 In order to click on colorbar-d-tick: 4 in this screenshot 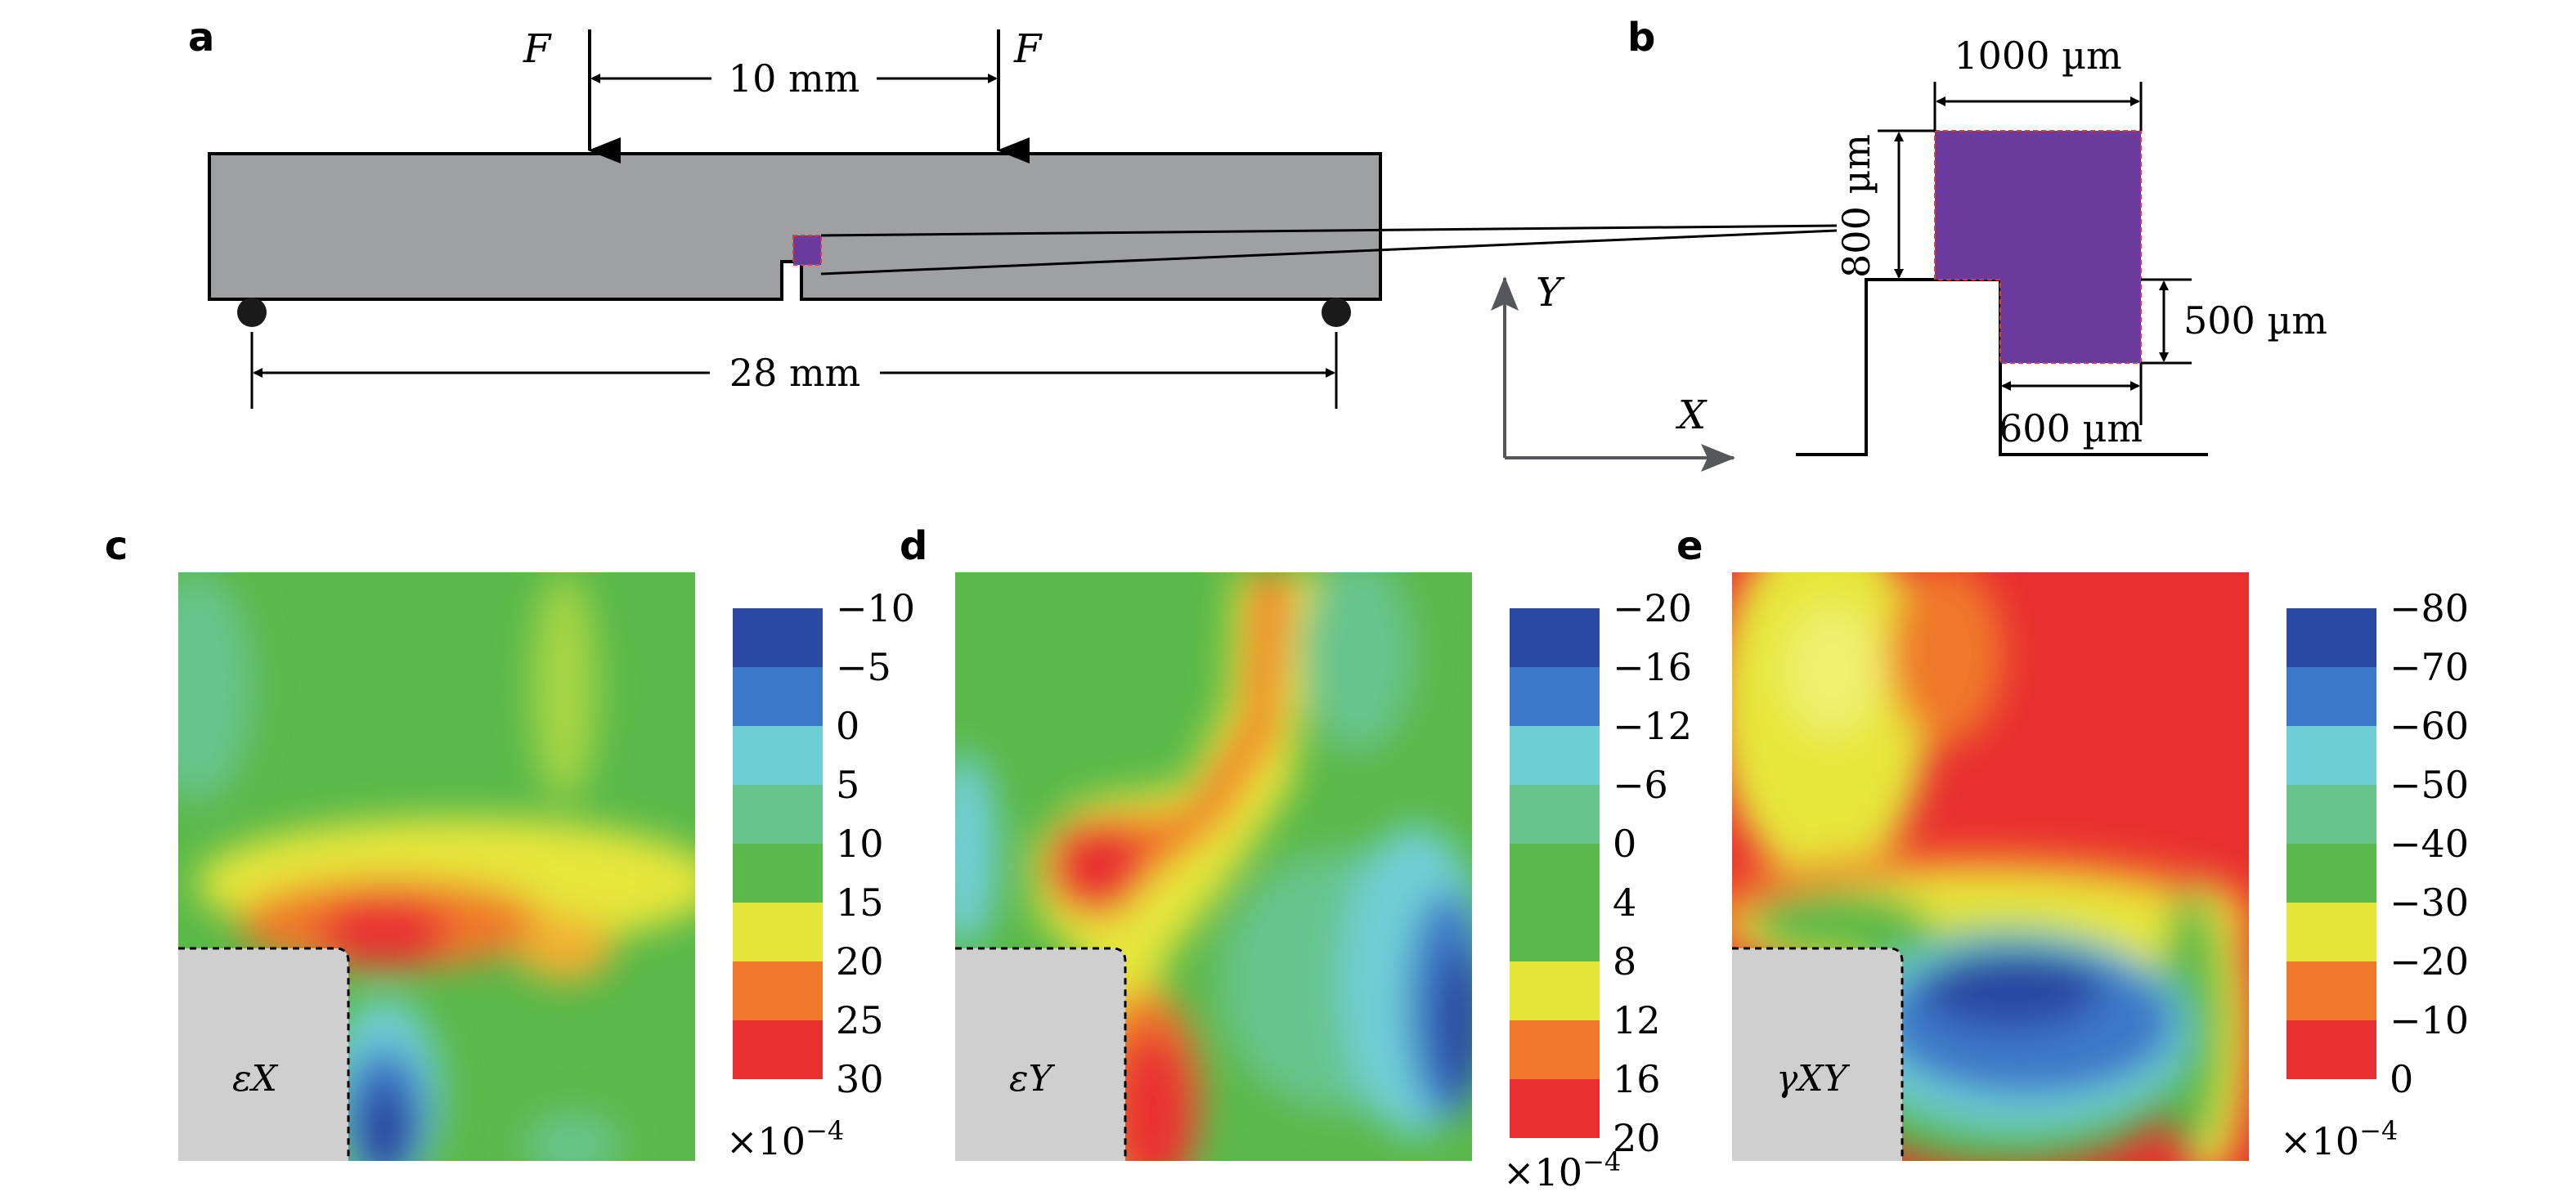, I will do `click(1624, 903)`.